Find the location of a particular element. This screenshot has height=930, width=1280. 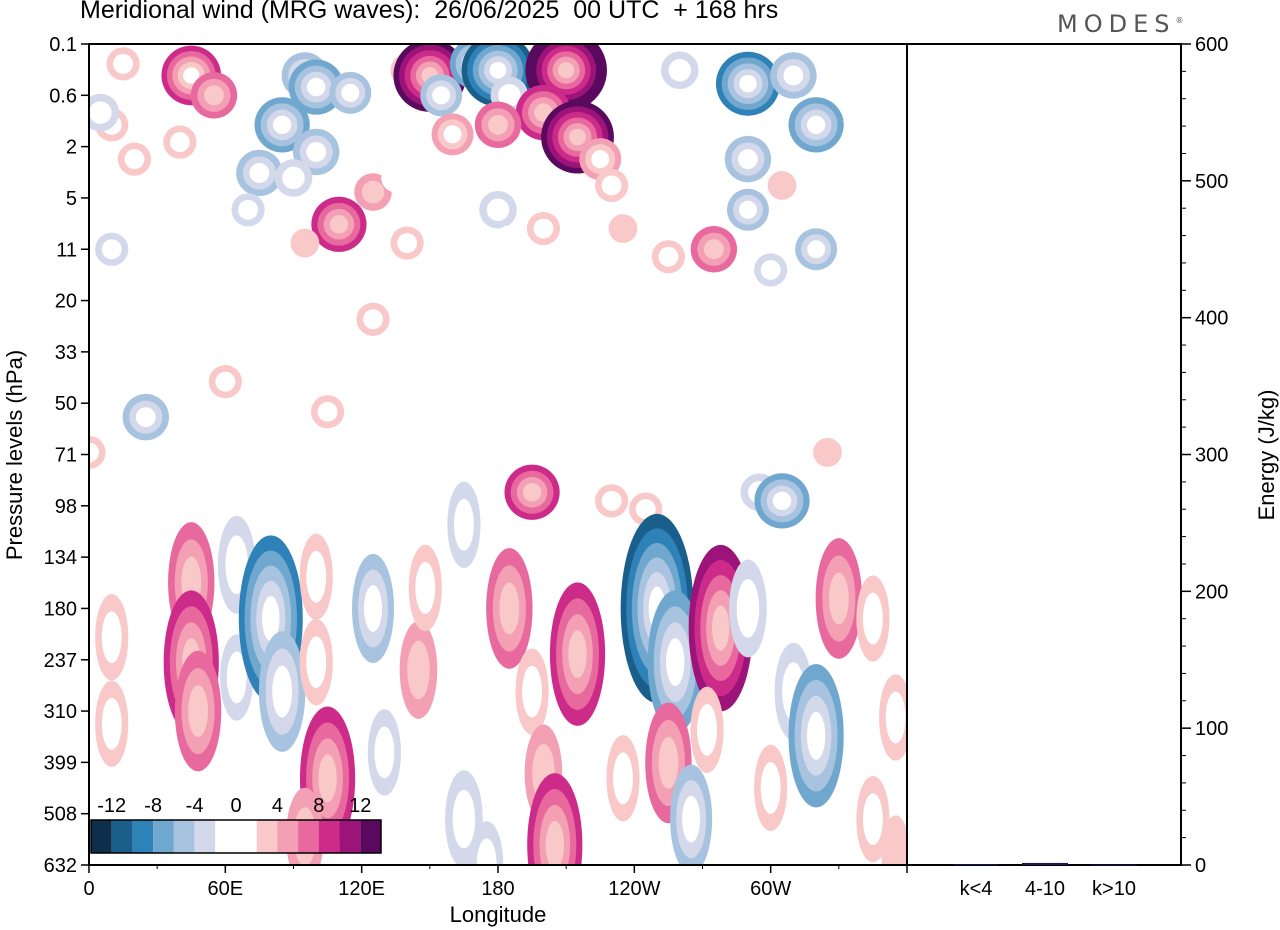

y-tick-label: 508 is located at coordinates (60, 815).